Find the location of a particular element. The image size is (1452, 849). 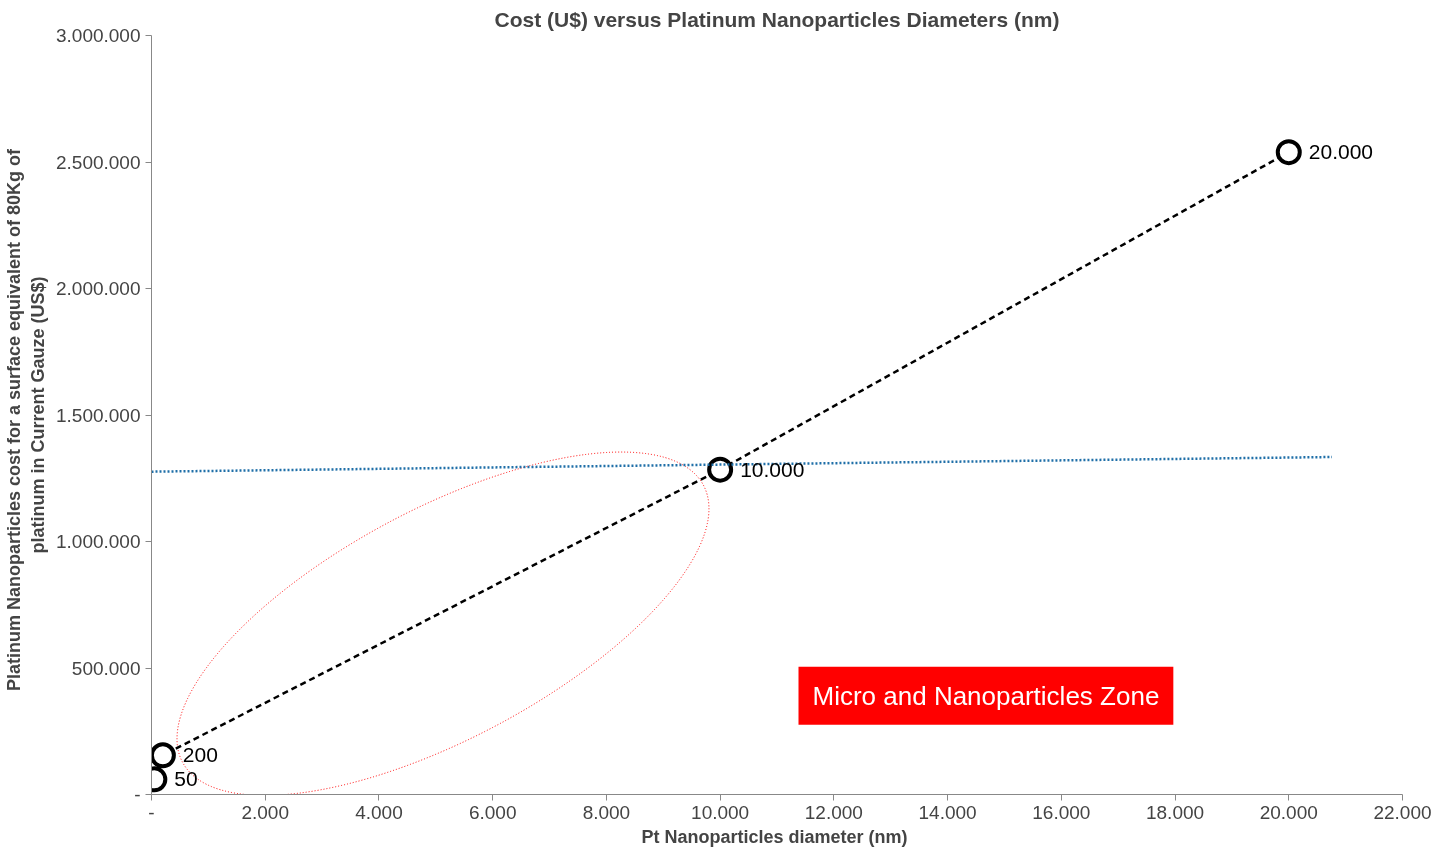

annotation: 200 is located at coordinates (200, 755).